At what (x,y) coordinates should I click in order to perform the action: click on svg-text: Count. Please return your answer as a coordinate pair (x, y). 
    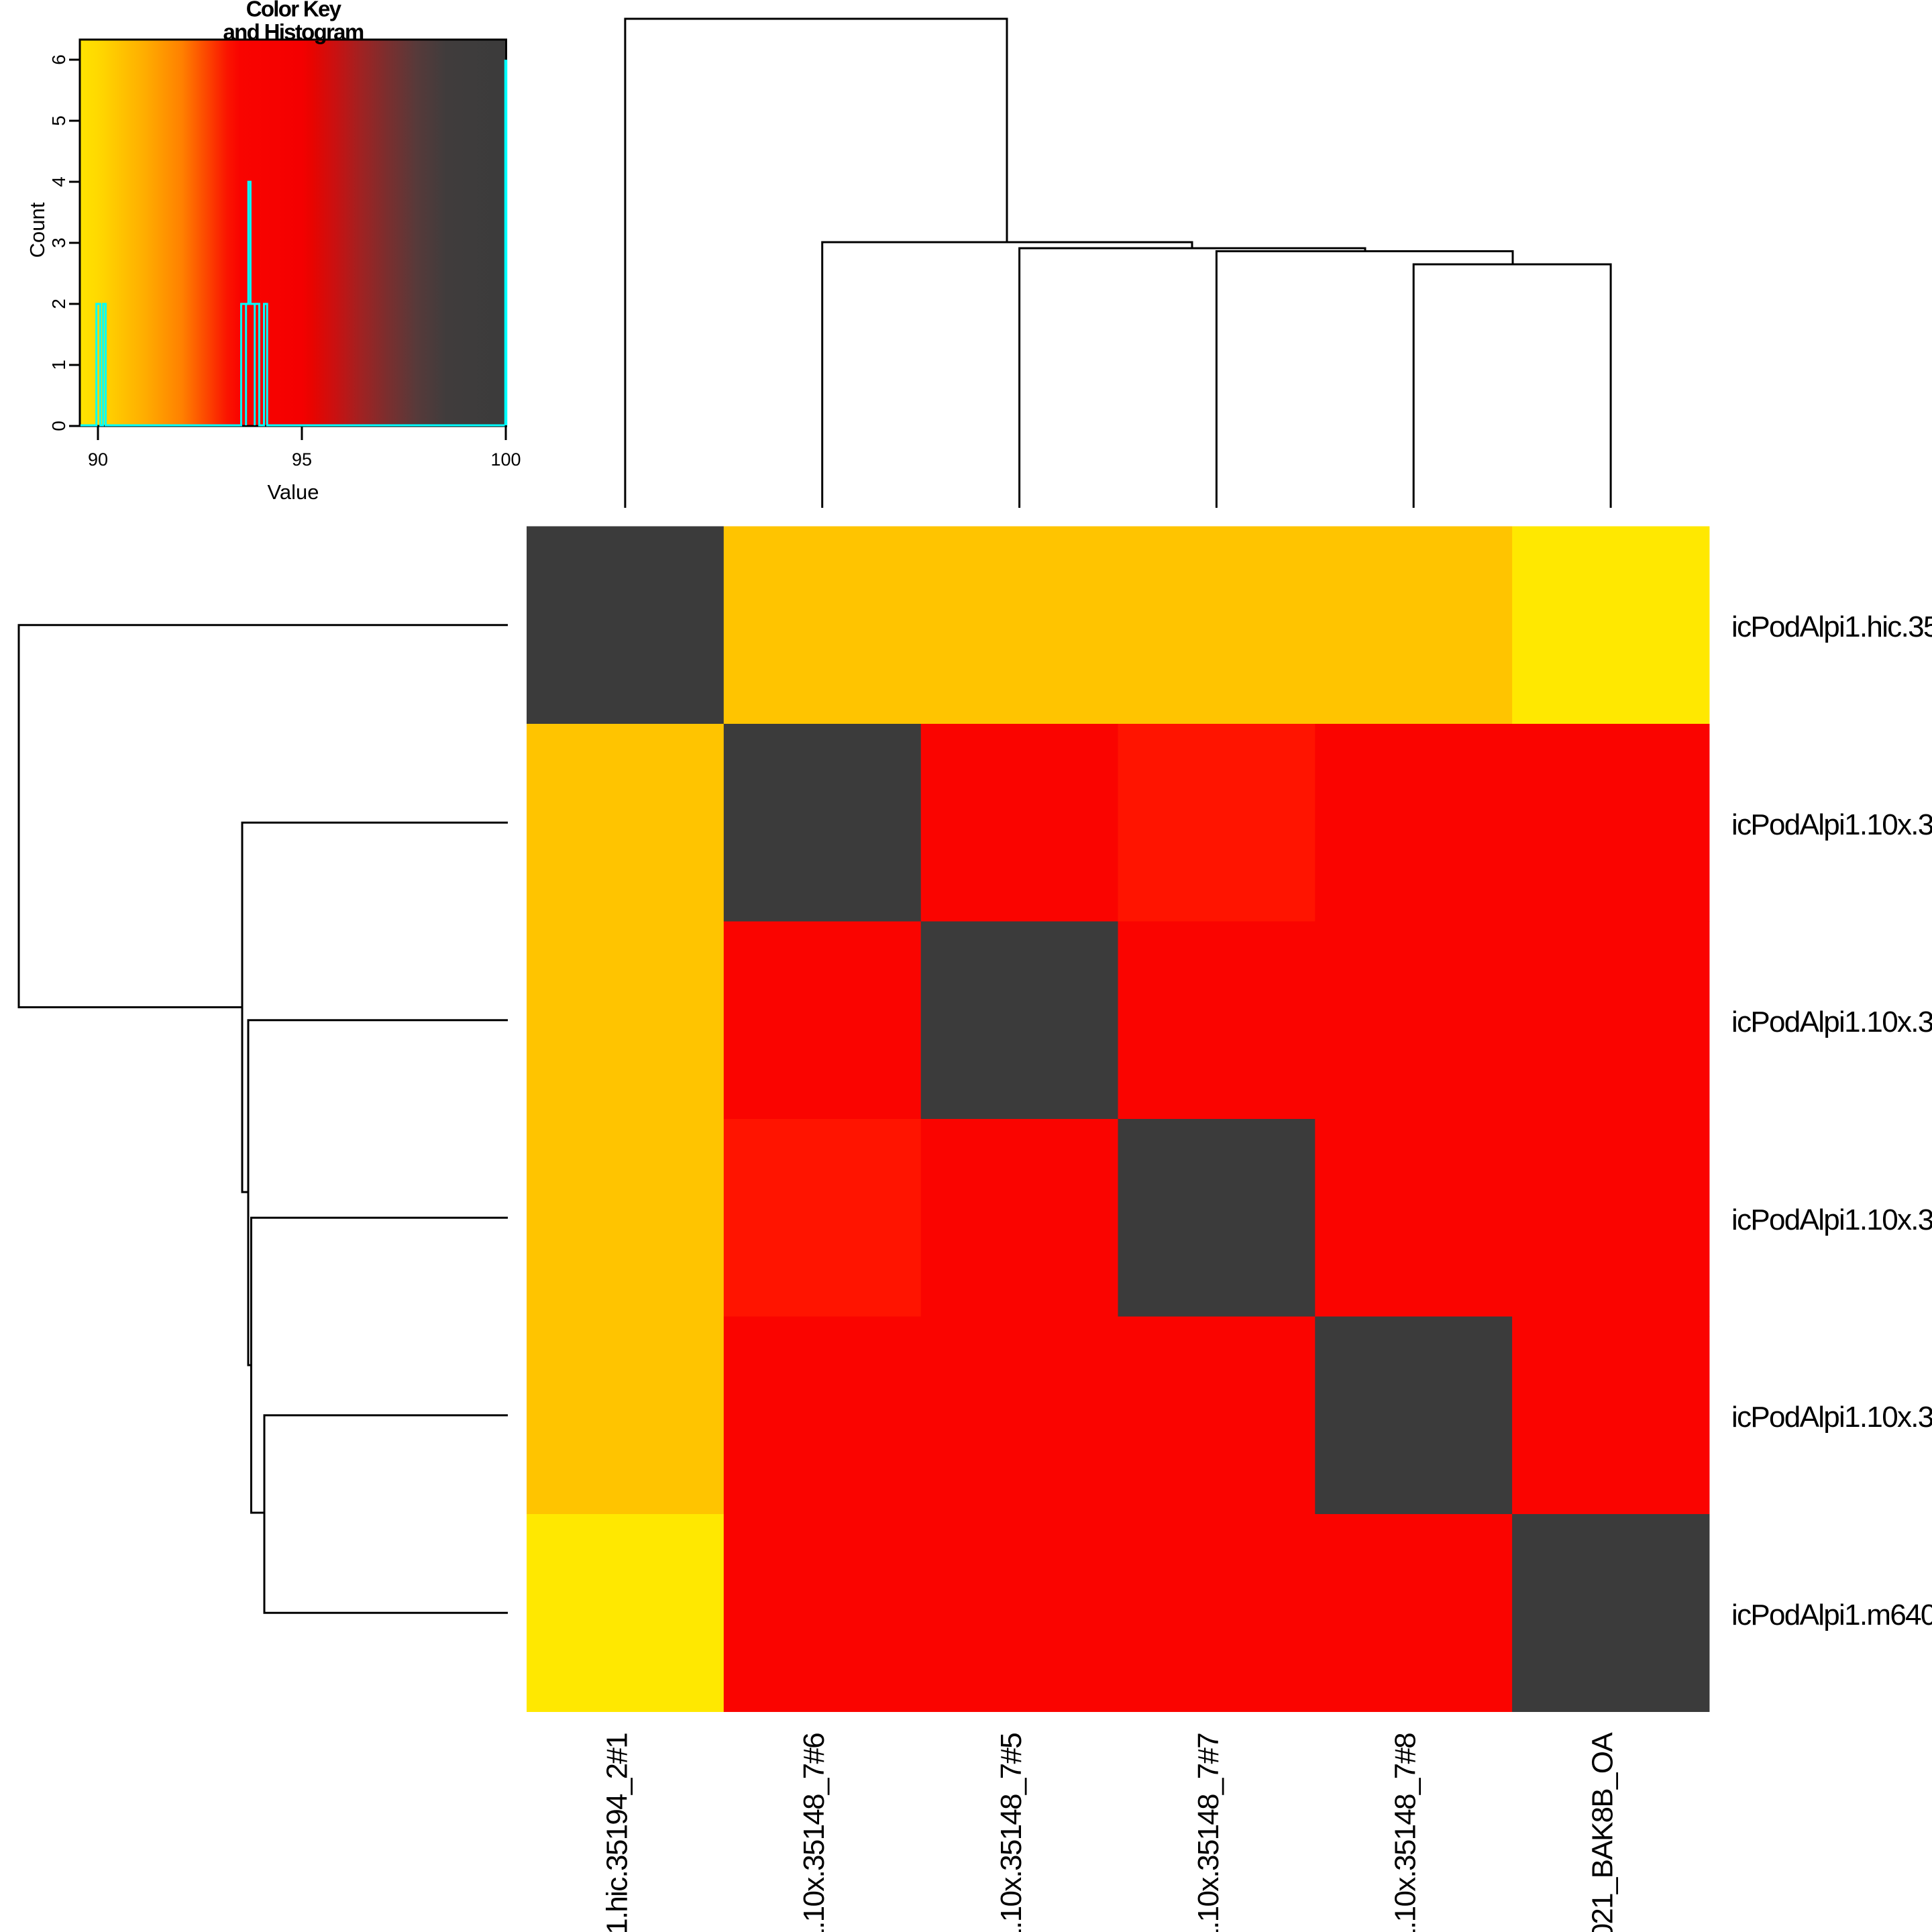
    Looking at the image, I should click on (37, 230).